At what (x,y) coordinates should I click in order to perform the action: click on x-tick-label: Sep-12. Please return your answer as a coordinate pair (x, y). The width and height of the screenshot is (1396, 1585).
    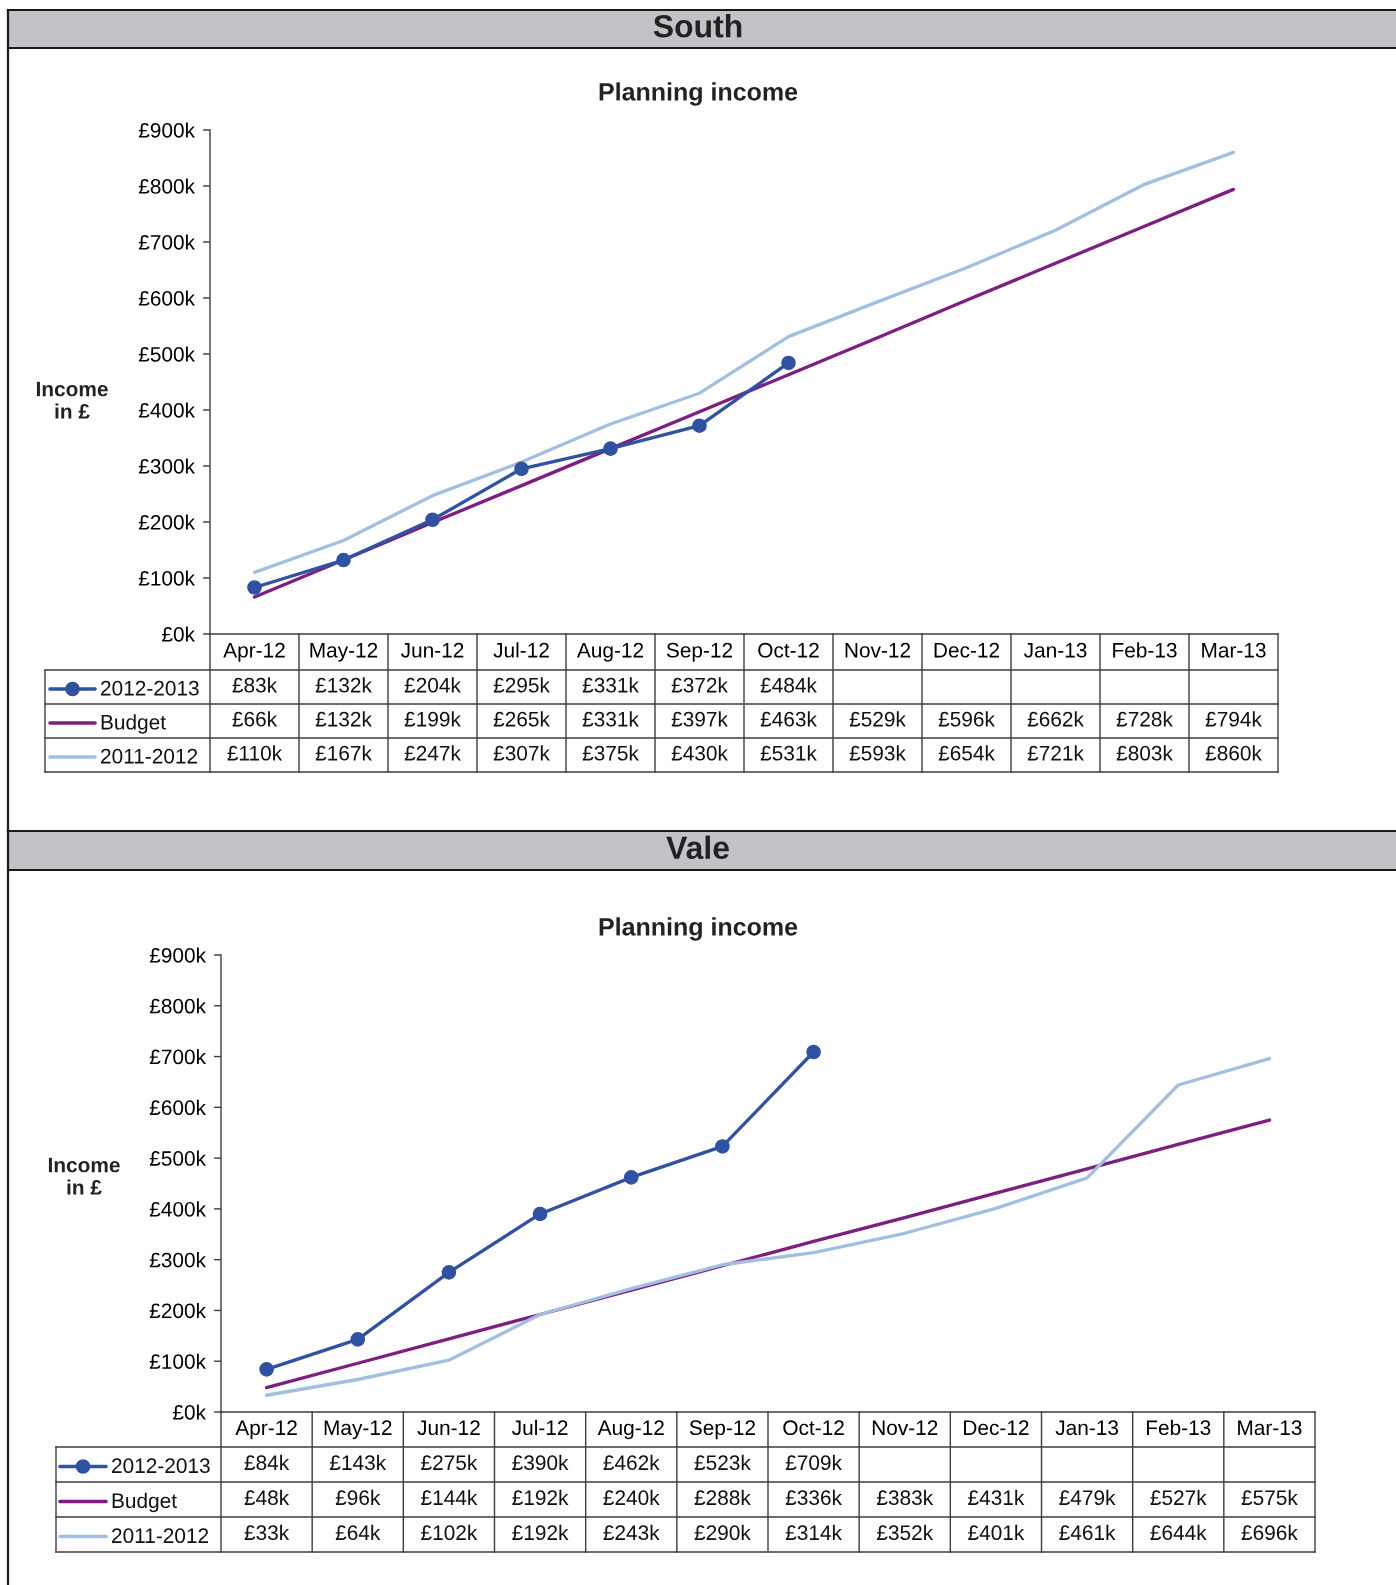
    Looking at the image, I should click on (699, 652).